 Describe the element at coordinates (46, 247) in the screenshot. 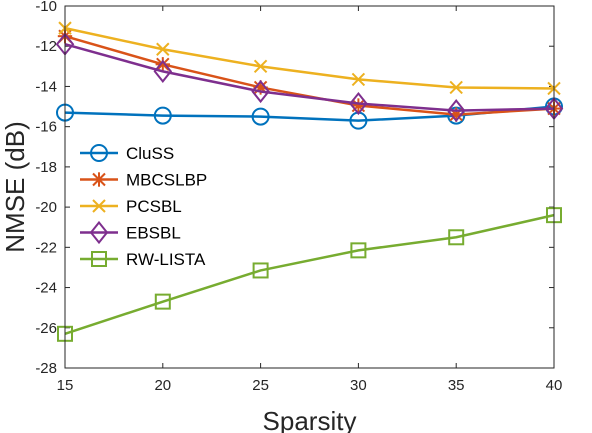

I see `y-tick-label: -22` at that location.